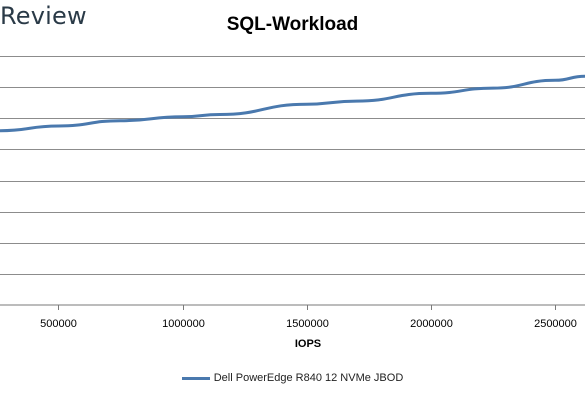  What do you see at coordinates (308, 378) in the screenshot?
I see `legend-label-series-1: Dell PowerEdge R840 12 NVMe JBOD` at bounding box center [308, 378].